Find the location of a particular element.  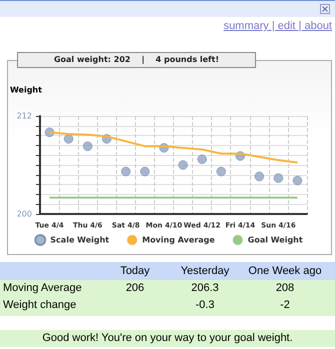

text: Weight change is located at coordinates (40, 305).